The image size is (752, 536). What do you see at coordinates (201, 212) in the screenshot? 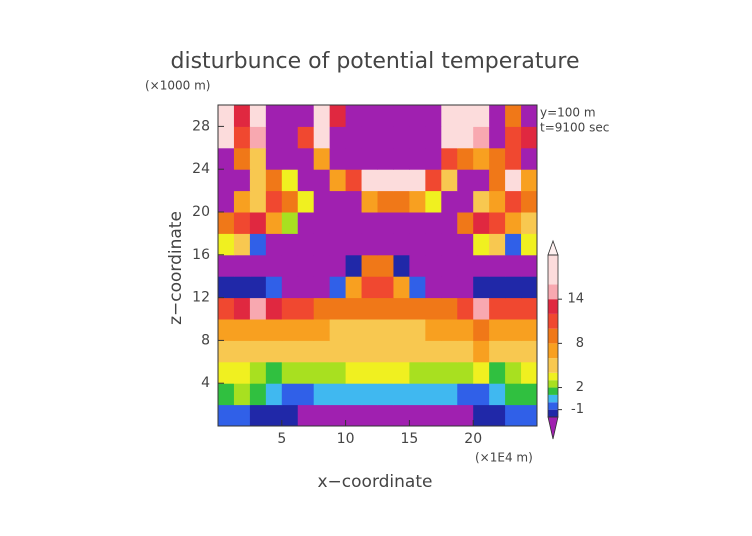
I see `y-tick-label: 20` at bounding box center [201, 212].